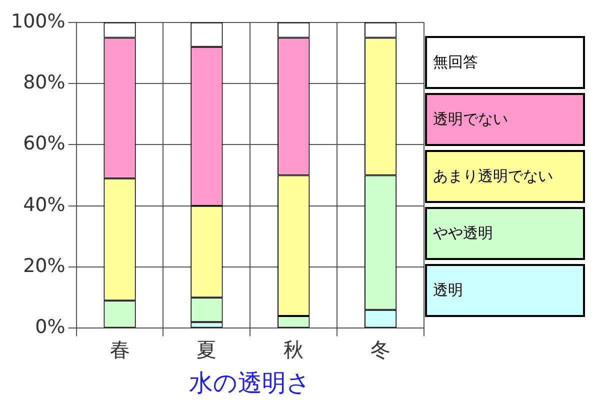 The width and height of the screenshot is (595, 411). I want to click on y-tick-label: 0%, so click(50, 327).